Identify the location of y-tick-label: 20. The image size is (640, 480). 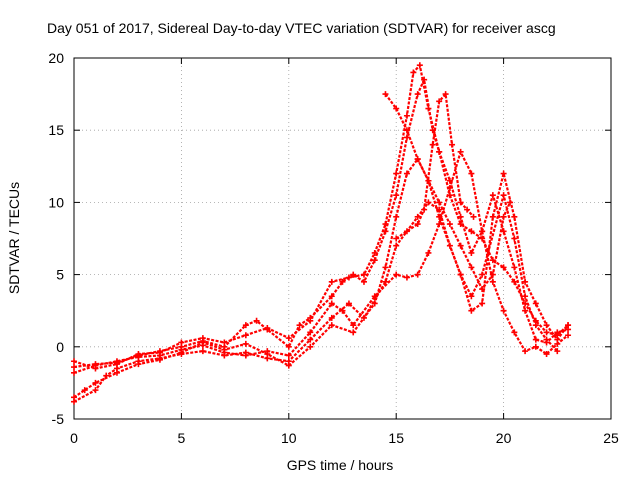
(56, 58).